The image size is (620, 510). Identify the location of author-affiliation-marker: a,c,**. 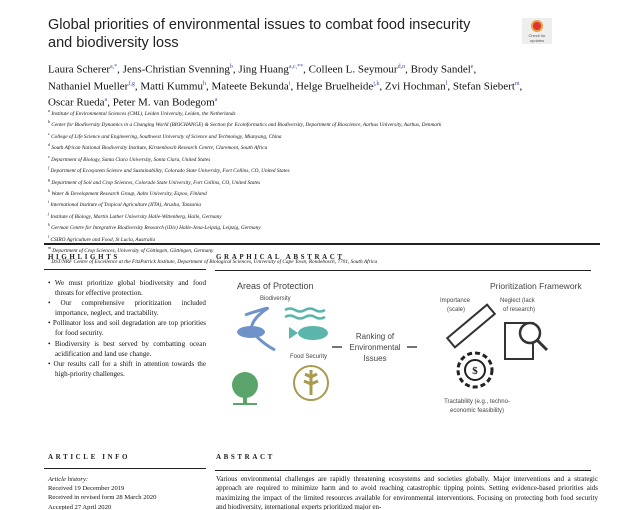
(296, 67).